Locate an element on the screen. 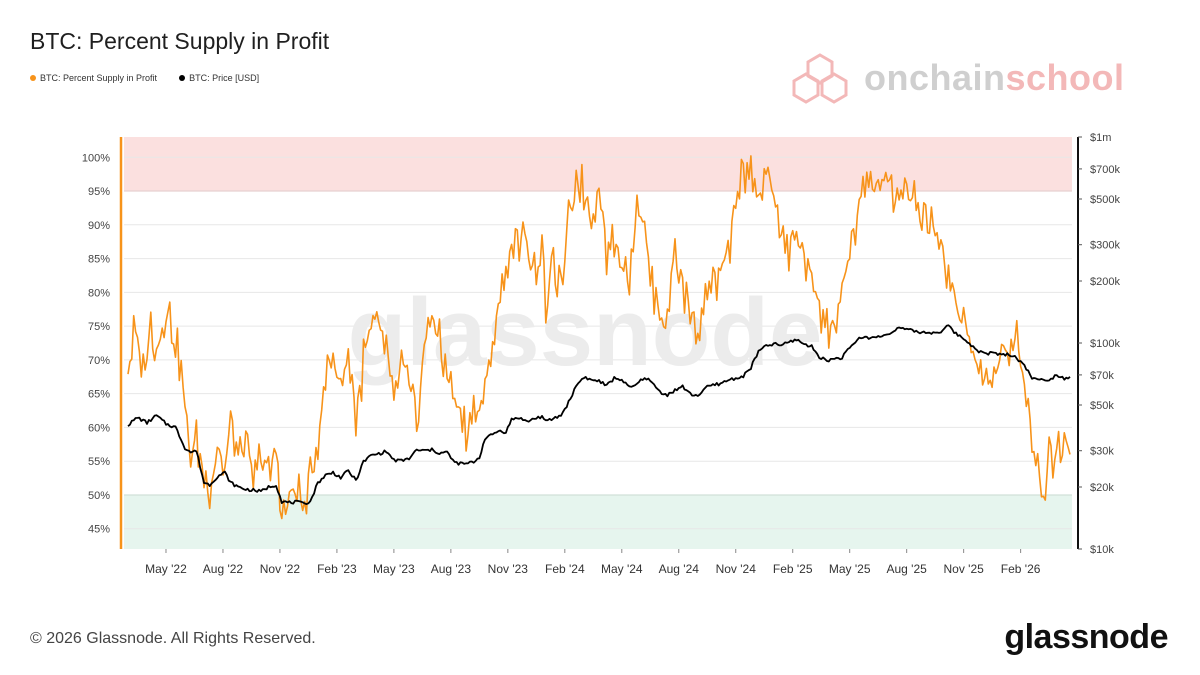 The width and height of the screenshot is (1200, 675). y-right-tick-label: $700k is located at coordinates (1105, 170).